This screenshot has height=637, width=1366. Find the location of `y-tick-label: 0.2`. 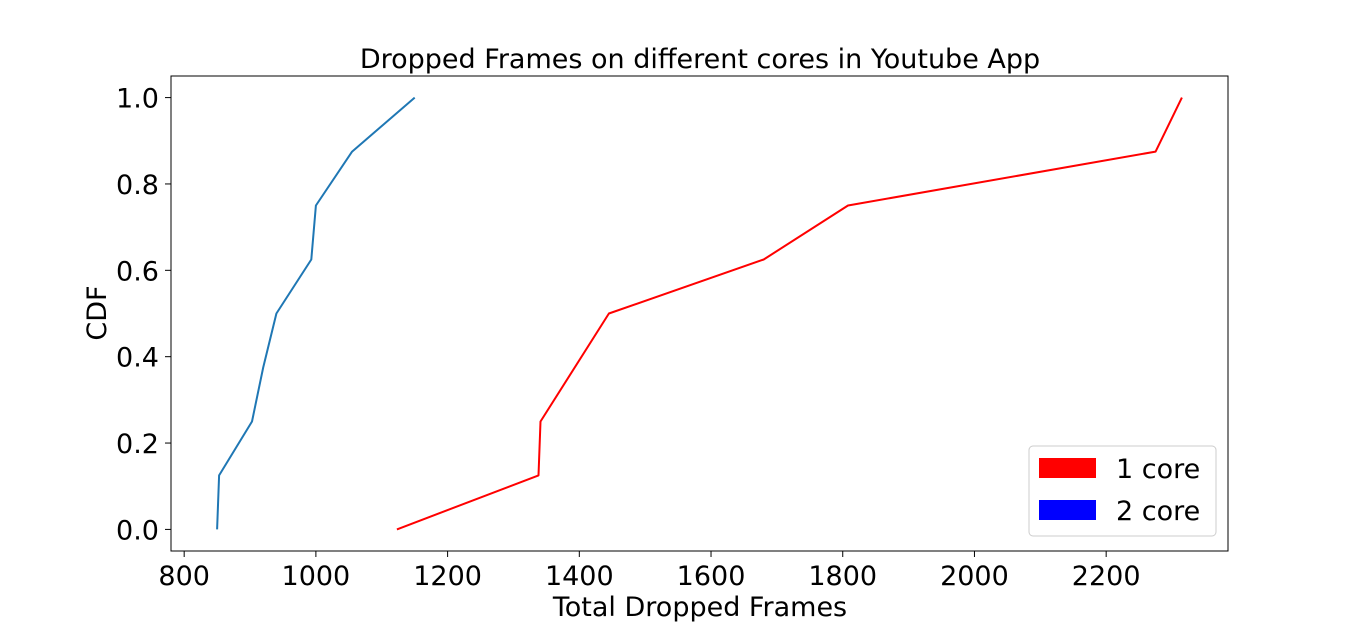

y-tick-label: 0.2 is located at coordinates (137, 444).